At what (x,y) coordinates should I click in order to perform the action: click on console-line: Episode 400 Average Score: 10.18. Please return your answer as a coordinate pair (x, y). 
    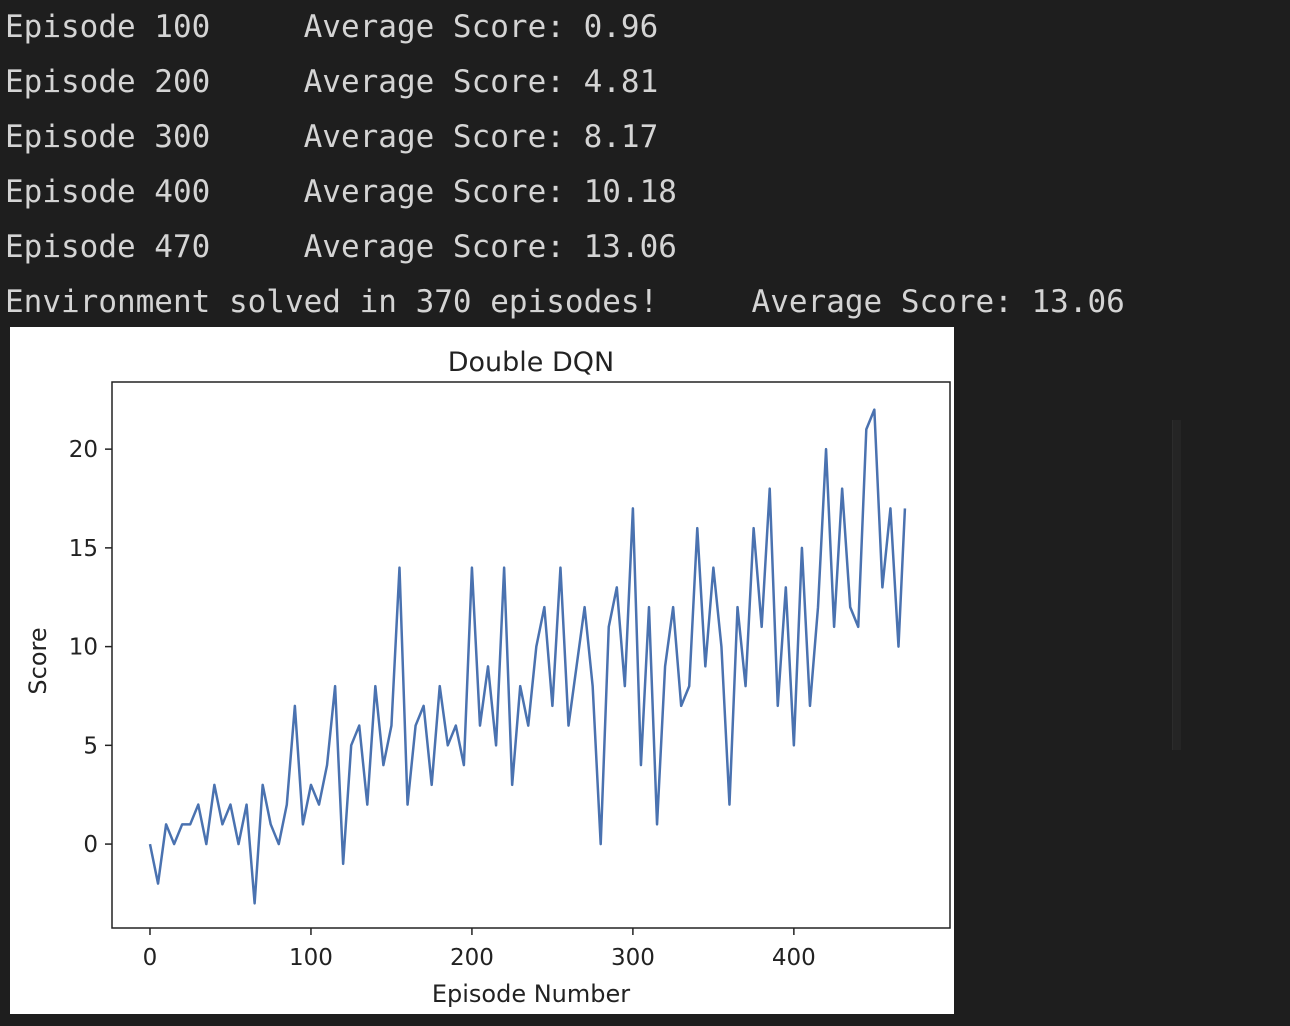
    Looking at the image, I should click on (341, 192).